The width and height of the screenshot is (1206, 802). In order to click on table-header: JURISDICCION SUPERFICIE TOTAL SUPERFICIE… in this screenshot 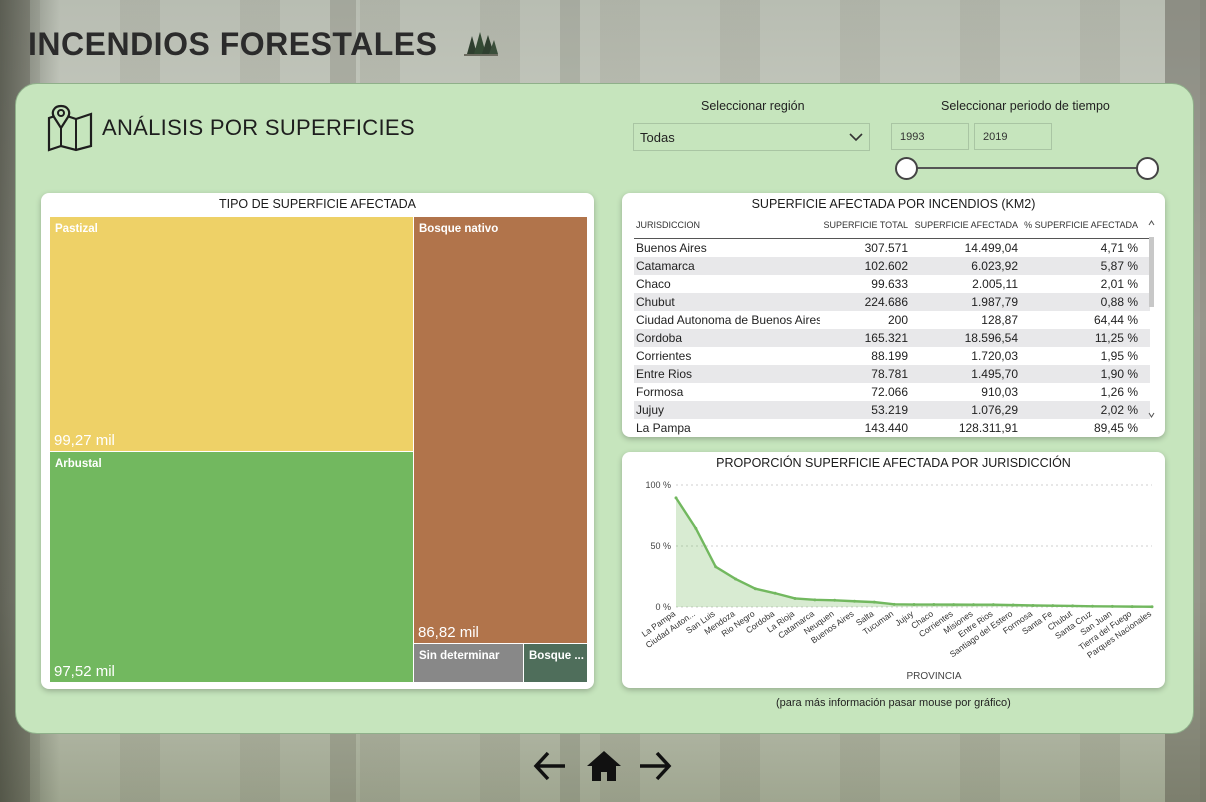, I will do `click(892, 227)`.